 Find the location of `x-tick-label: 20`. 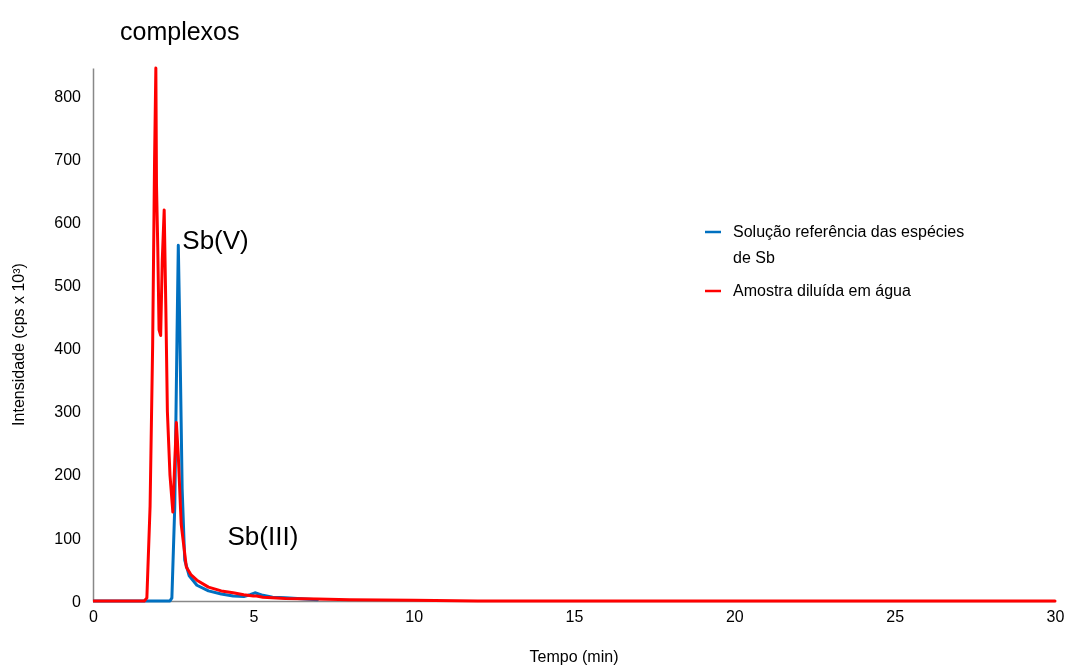

x-tick-label: 20 is located at coordinates (734, 617).